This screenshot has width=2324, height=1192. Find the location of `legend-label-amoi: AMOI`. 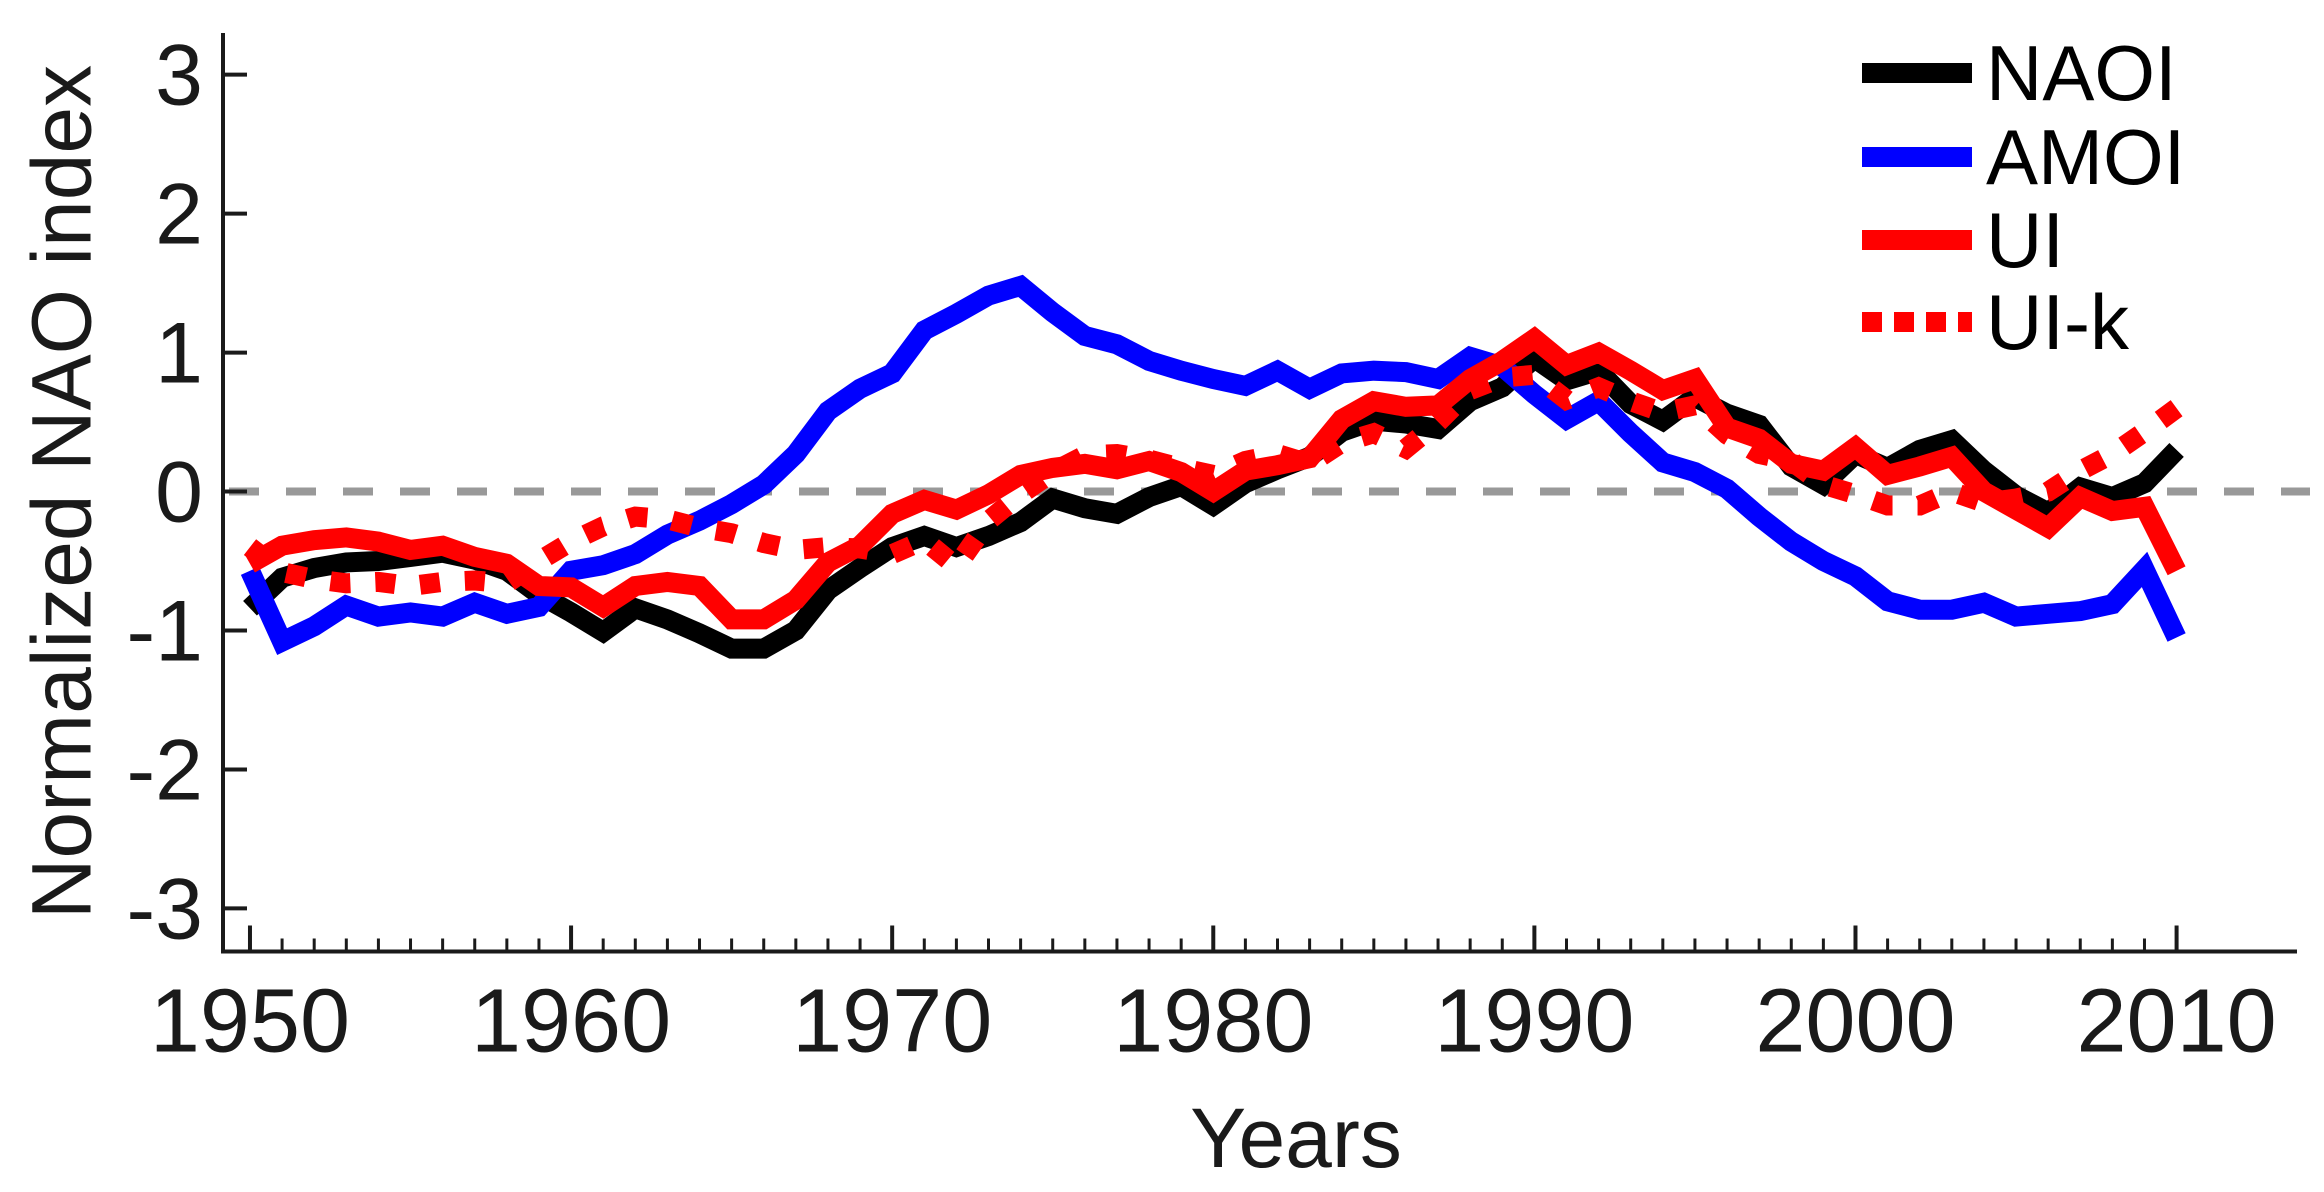

legend-label-amoi: AMOI is located at coordinates (2085, 157).